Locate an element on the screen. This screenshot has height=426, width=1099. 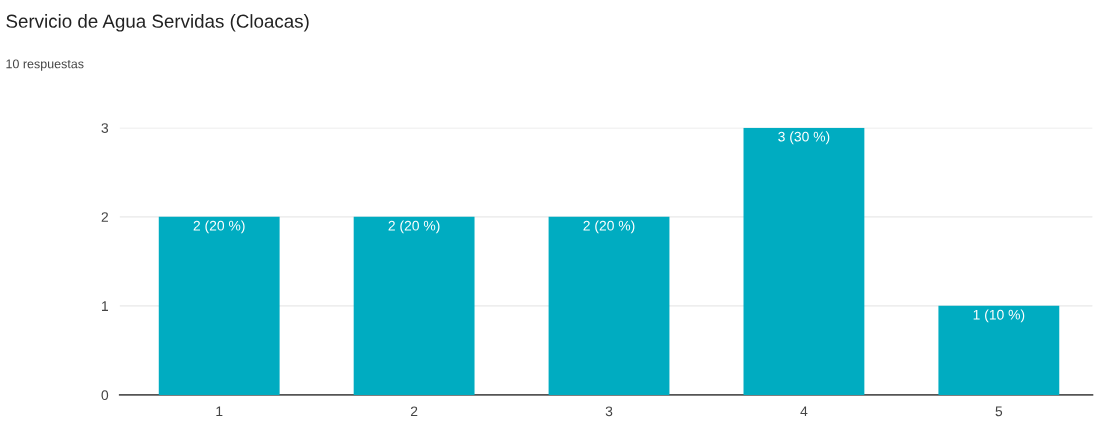
chart-subtitle: 10 respuestas is located at coordinates (45, 65).